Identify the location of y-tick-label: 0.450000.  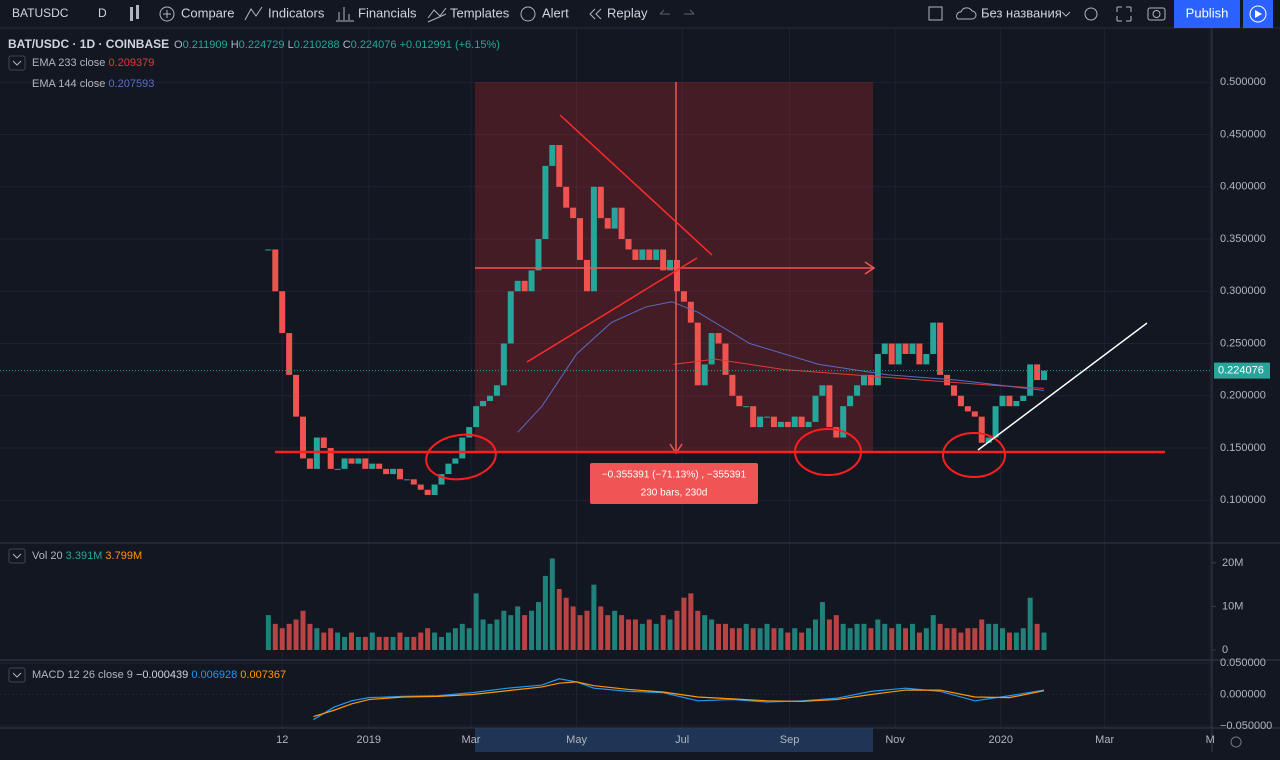
(1243, 134).